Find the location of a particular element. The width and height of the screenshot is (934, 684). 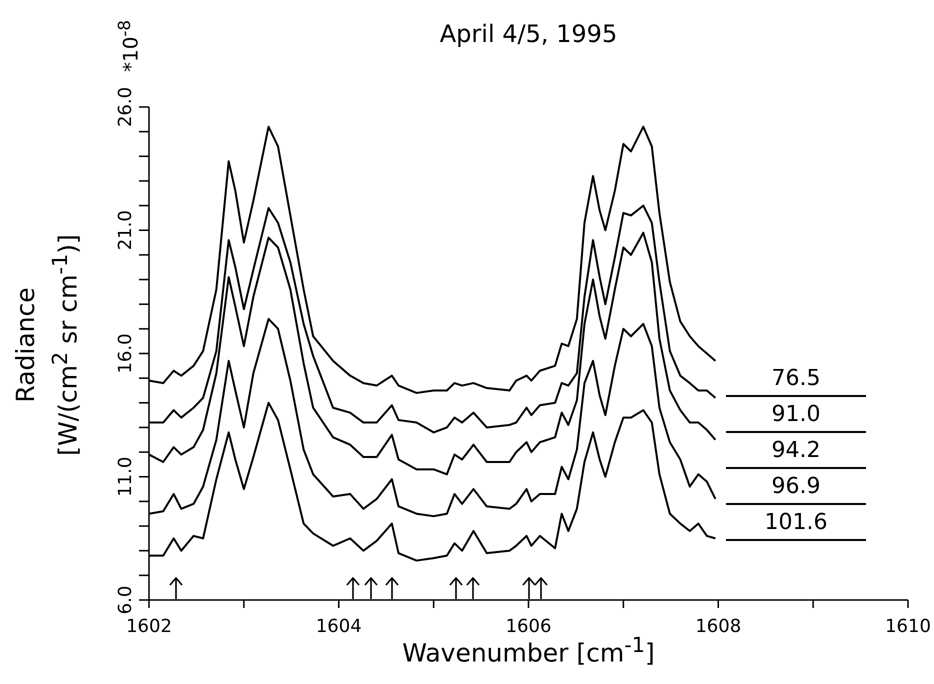

text: 101.6 is located at coordinates (796, 523).